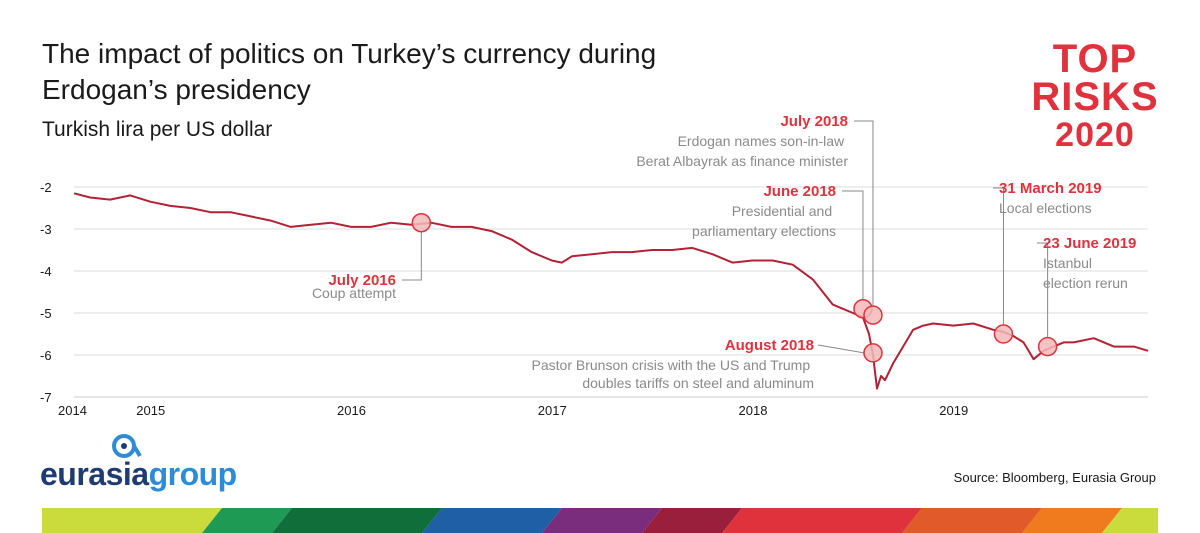 Image resolution: width=1200 pixels, height=533 pixels. What do you see at coordinates (1085, 273) in the screenshot?
I see `annotation-text: Istanbul election rerun` at bounding box center [1085, 273].